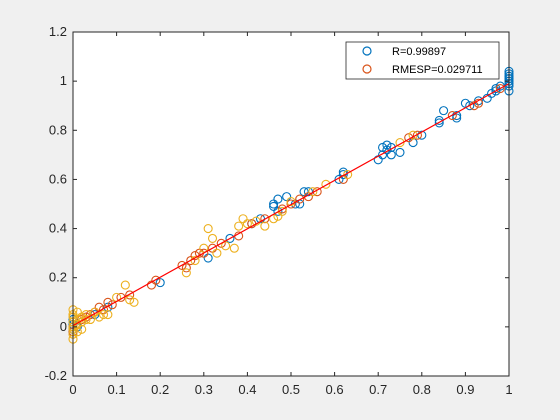 Image resolution: width=560 pixels, height=420 pixels. I want to click on y-tick-label: -0.2, so click(56, 375).